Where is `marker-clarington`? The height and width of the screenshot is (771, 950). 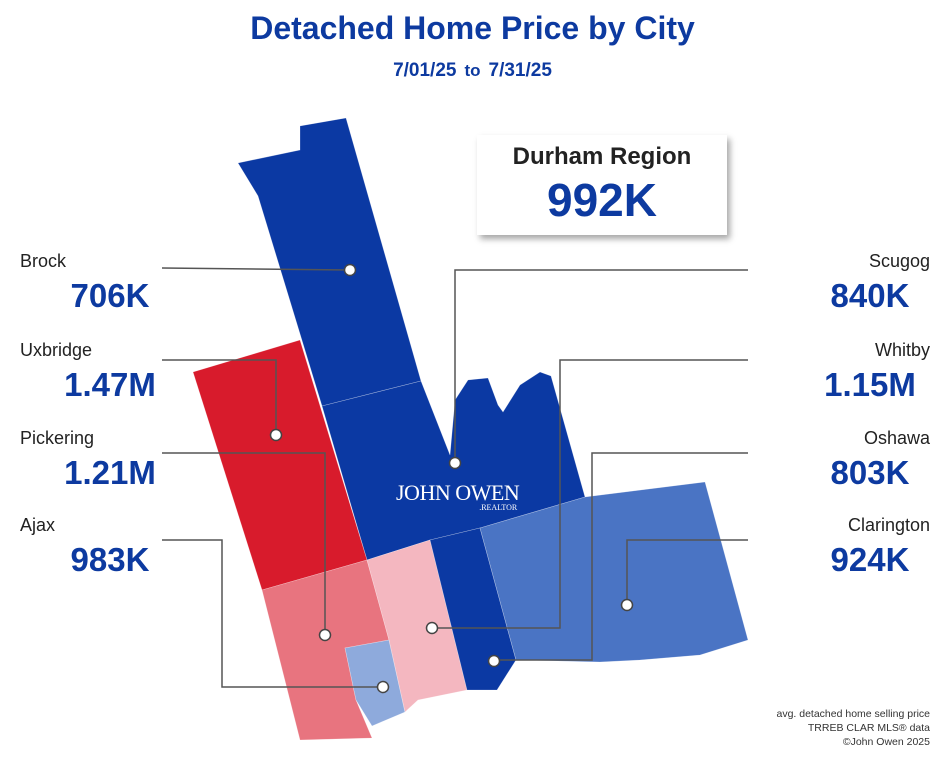
marker-clarington is located at coordinates (627, 605).